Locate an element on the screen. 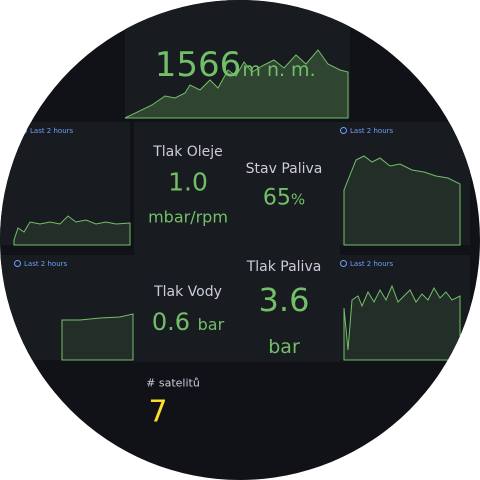 This screenshot has height=480, width=480. altitude-unit: m n. m. is located at coordinates (279, 70).